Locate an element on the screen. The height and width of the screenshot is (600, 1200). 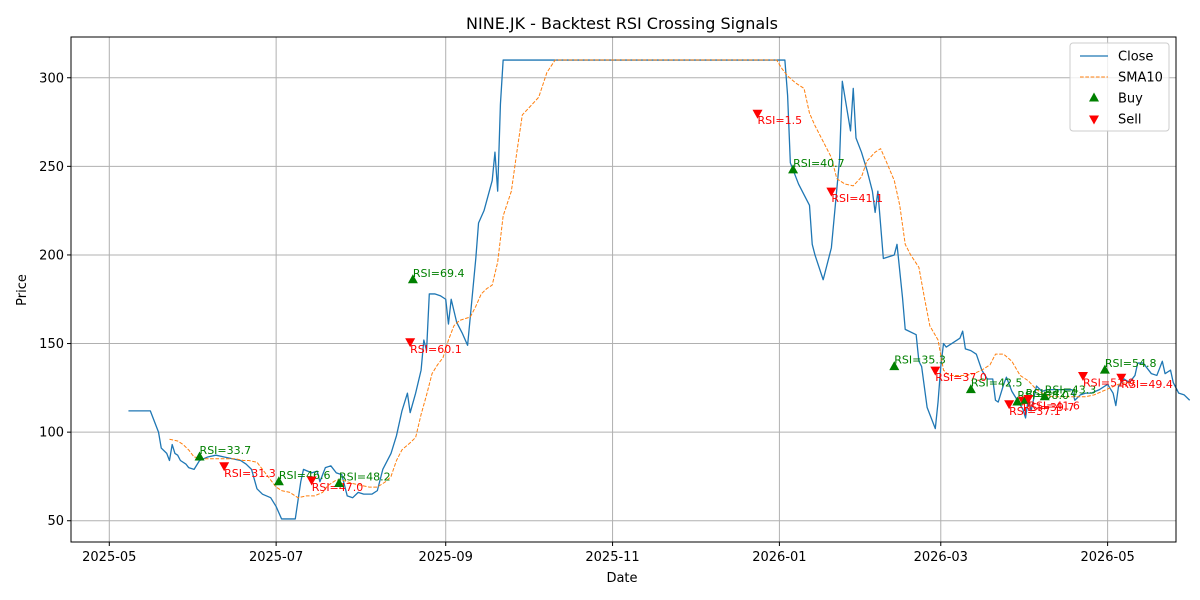
sell-annotation: RSI=41.1 is located at coordinates (857, 198).